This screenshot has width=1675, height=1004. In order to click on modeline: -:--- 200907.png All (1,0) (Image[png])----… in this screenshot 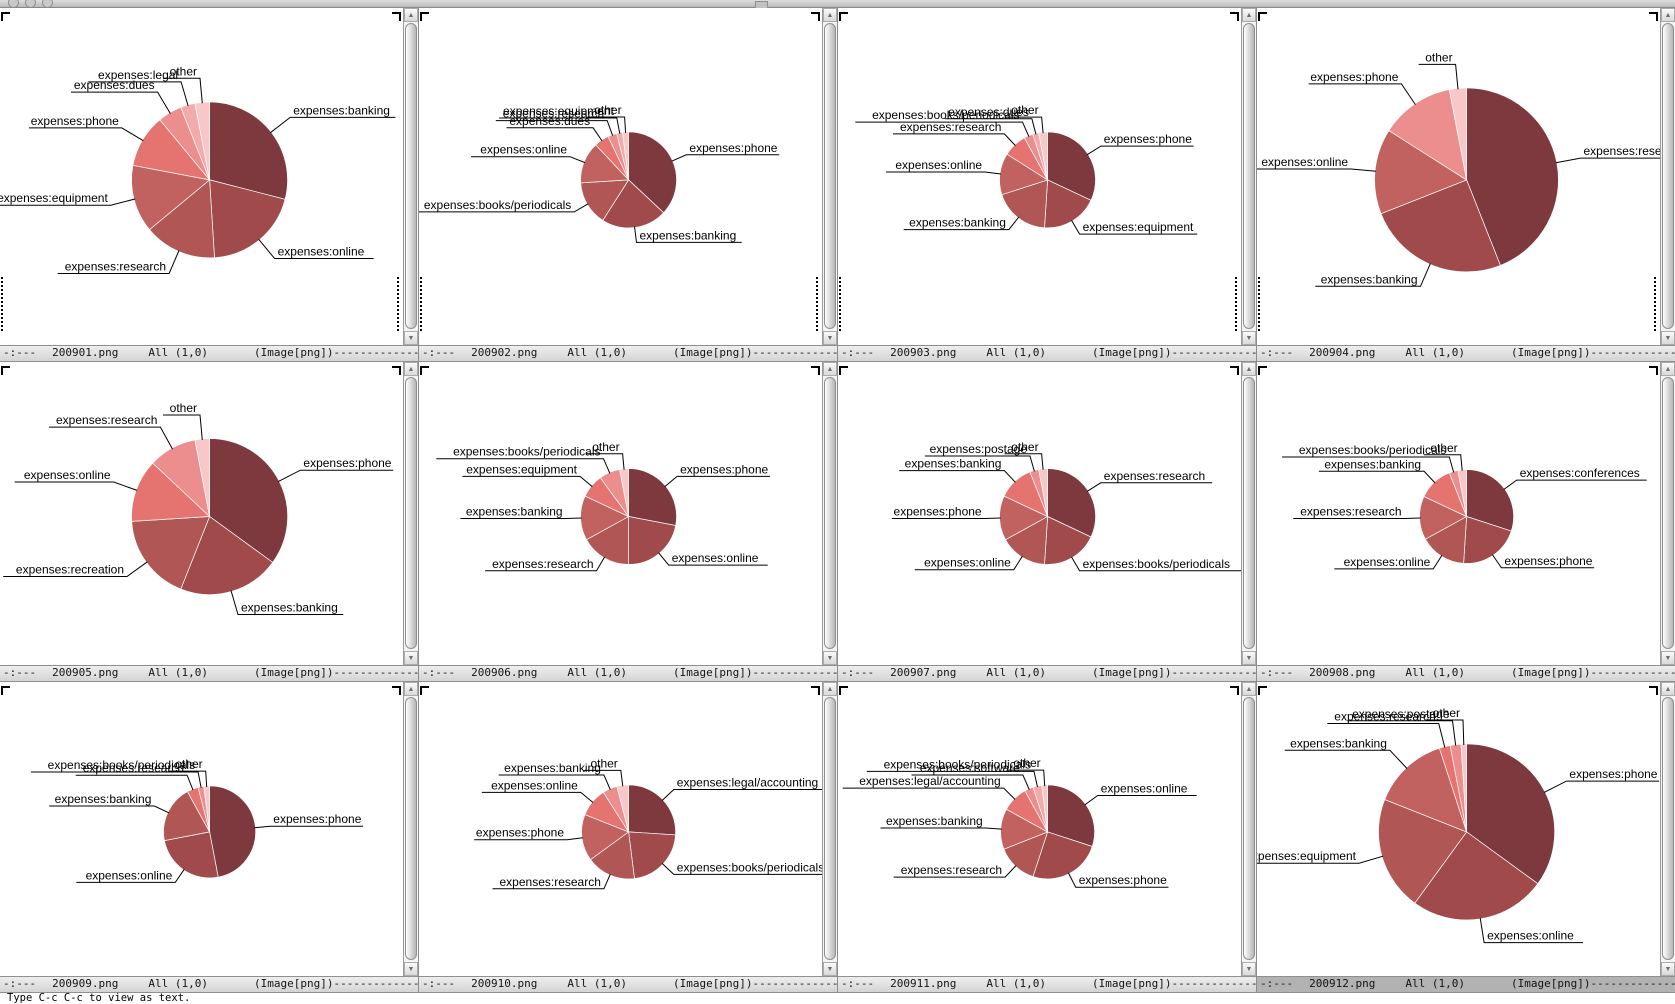, I will do `click(1047, 673)`.